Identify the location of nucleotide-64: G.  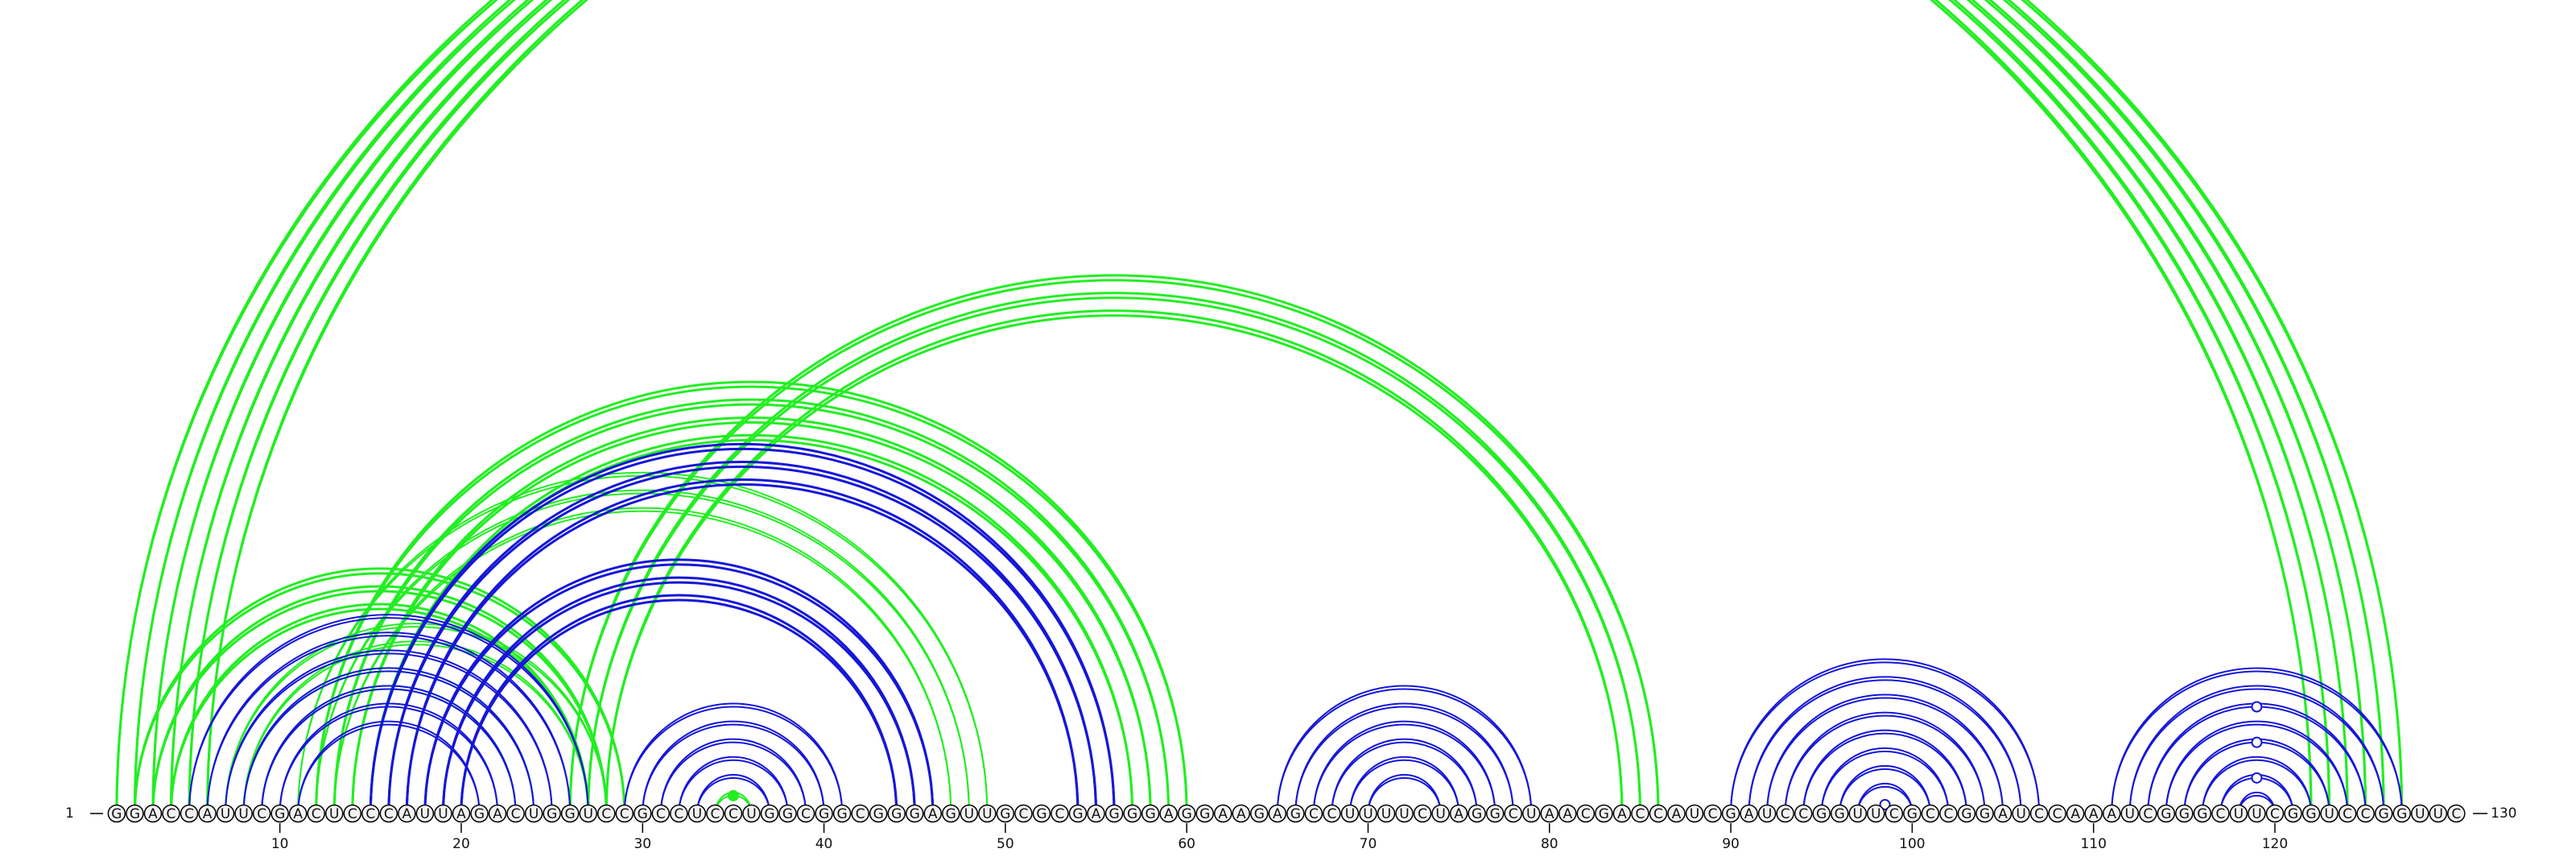
(1259, 813).